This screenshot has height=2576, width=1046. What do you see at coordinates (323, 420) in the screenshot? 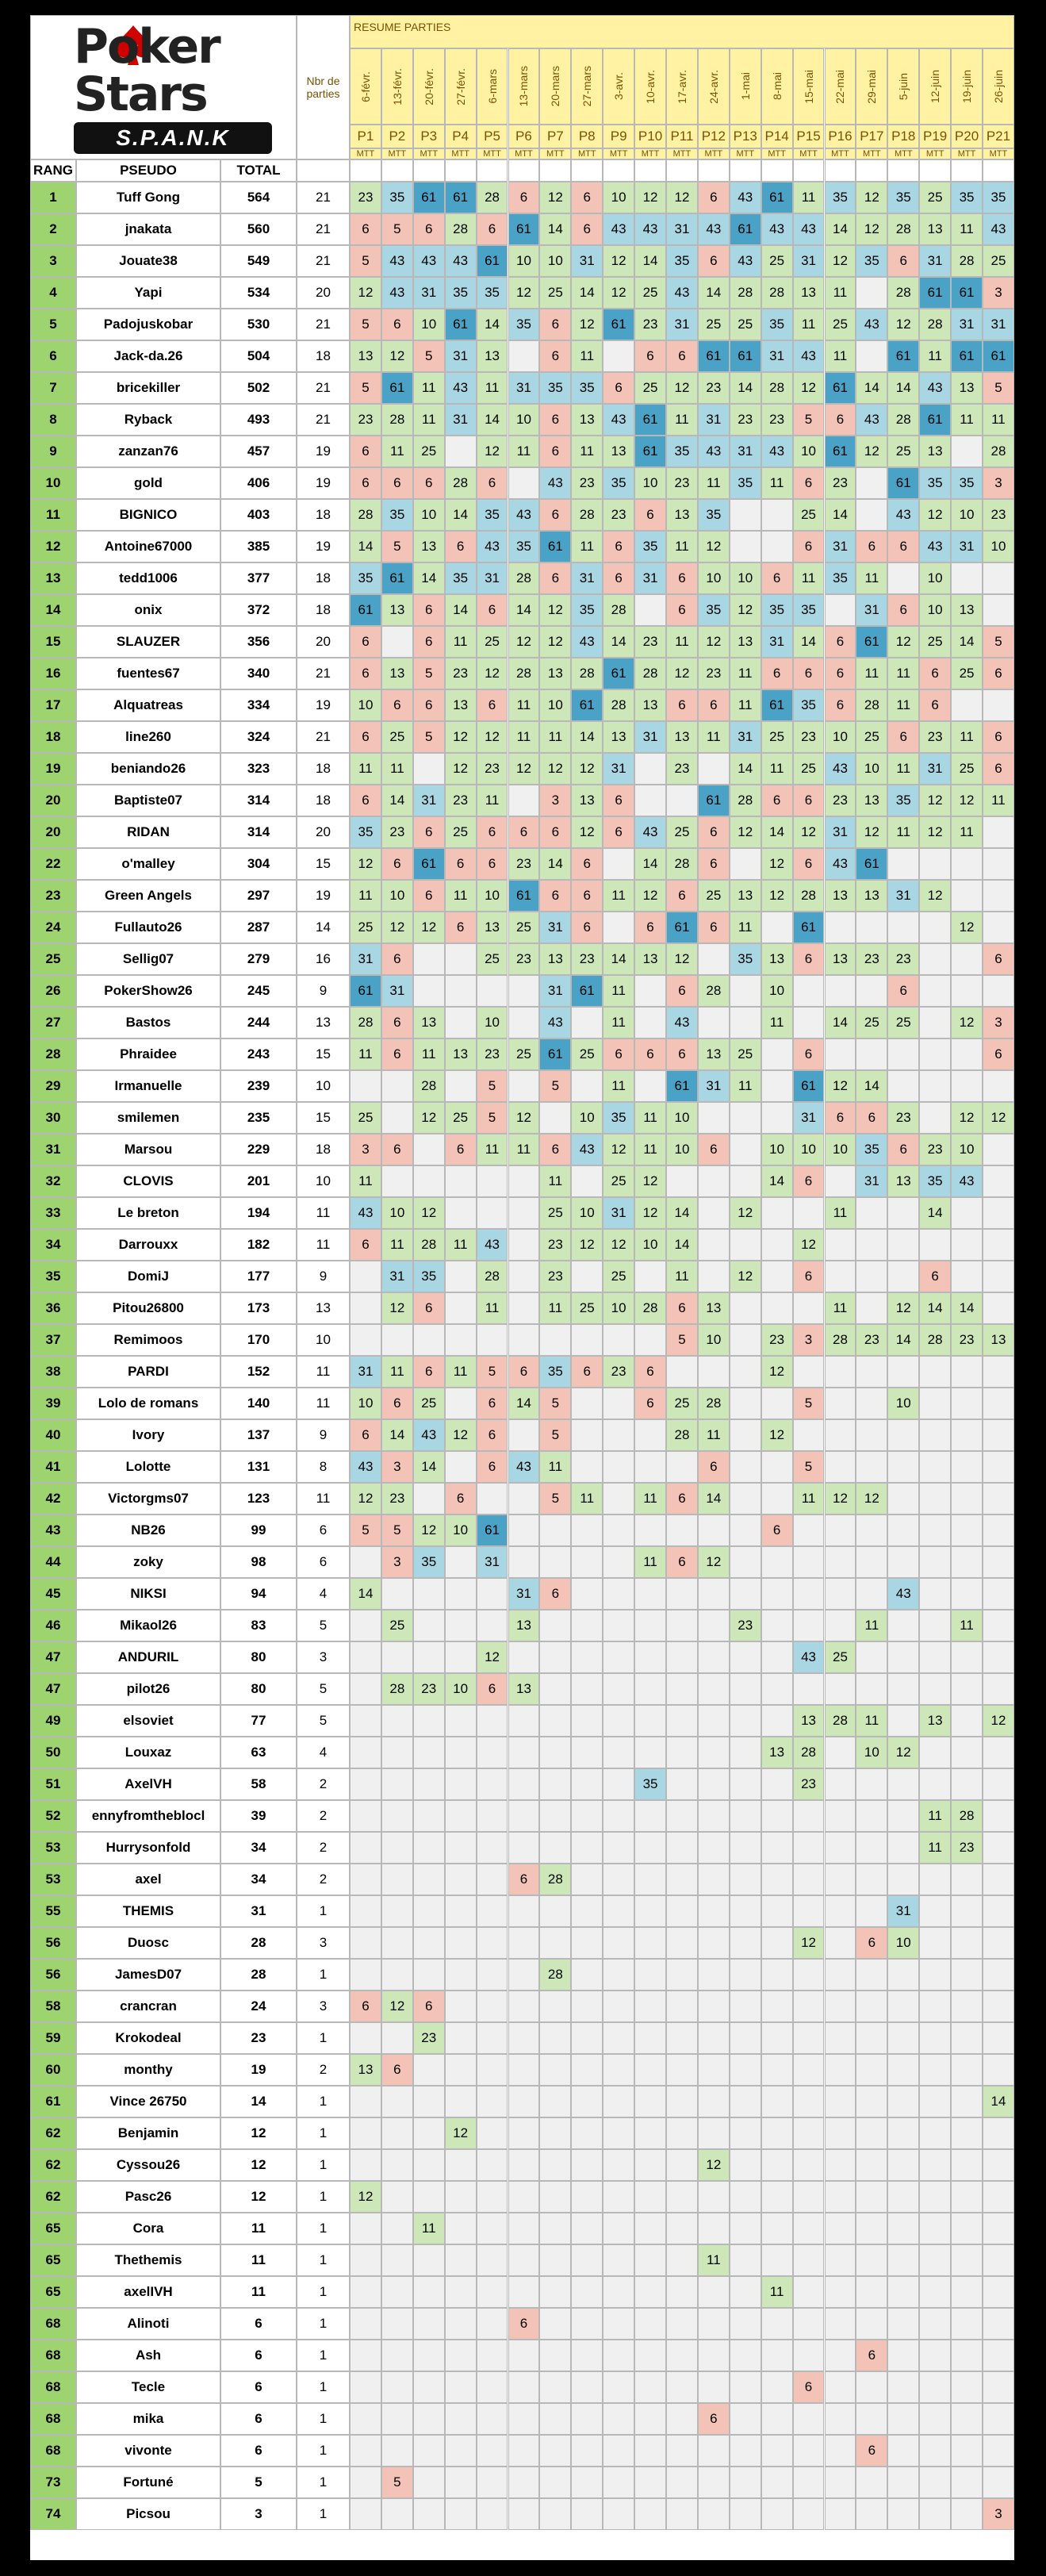
I see `nbr-cell: 21` at bounding box center [323, 420].